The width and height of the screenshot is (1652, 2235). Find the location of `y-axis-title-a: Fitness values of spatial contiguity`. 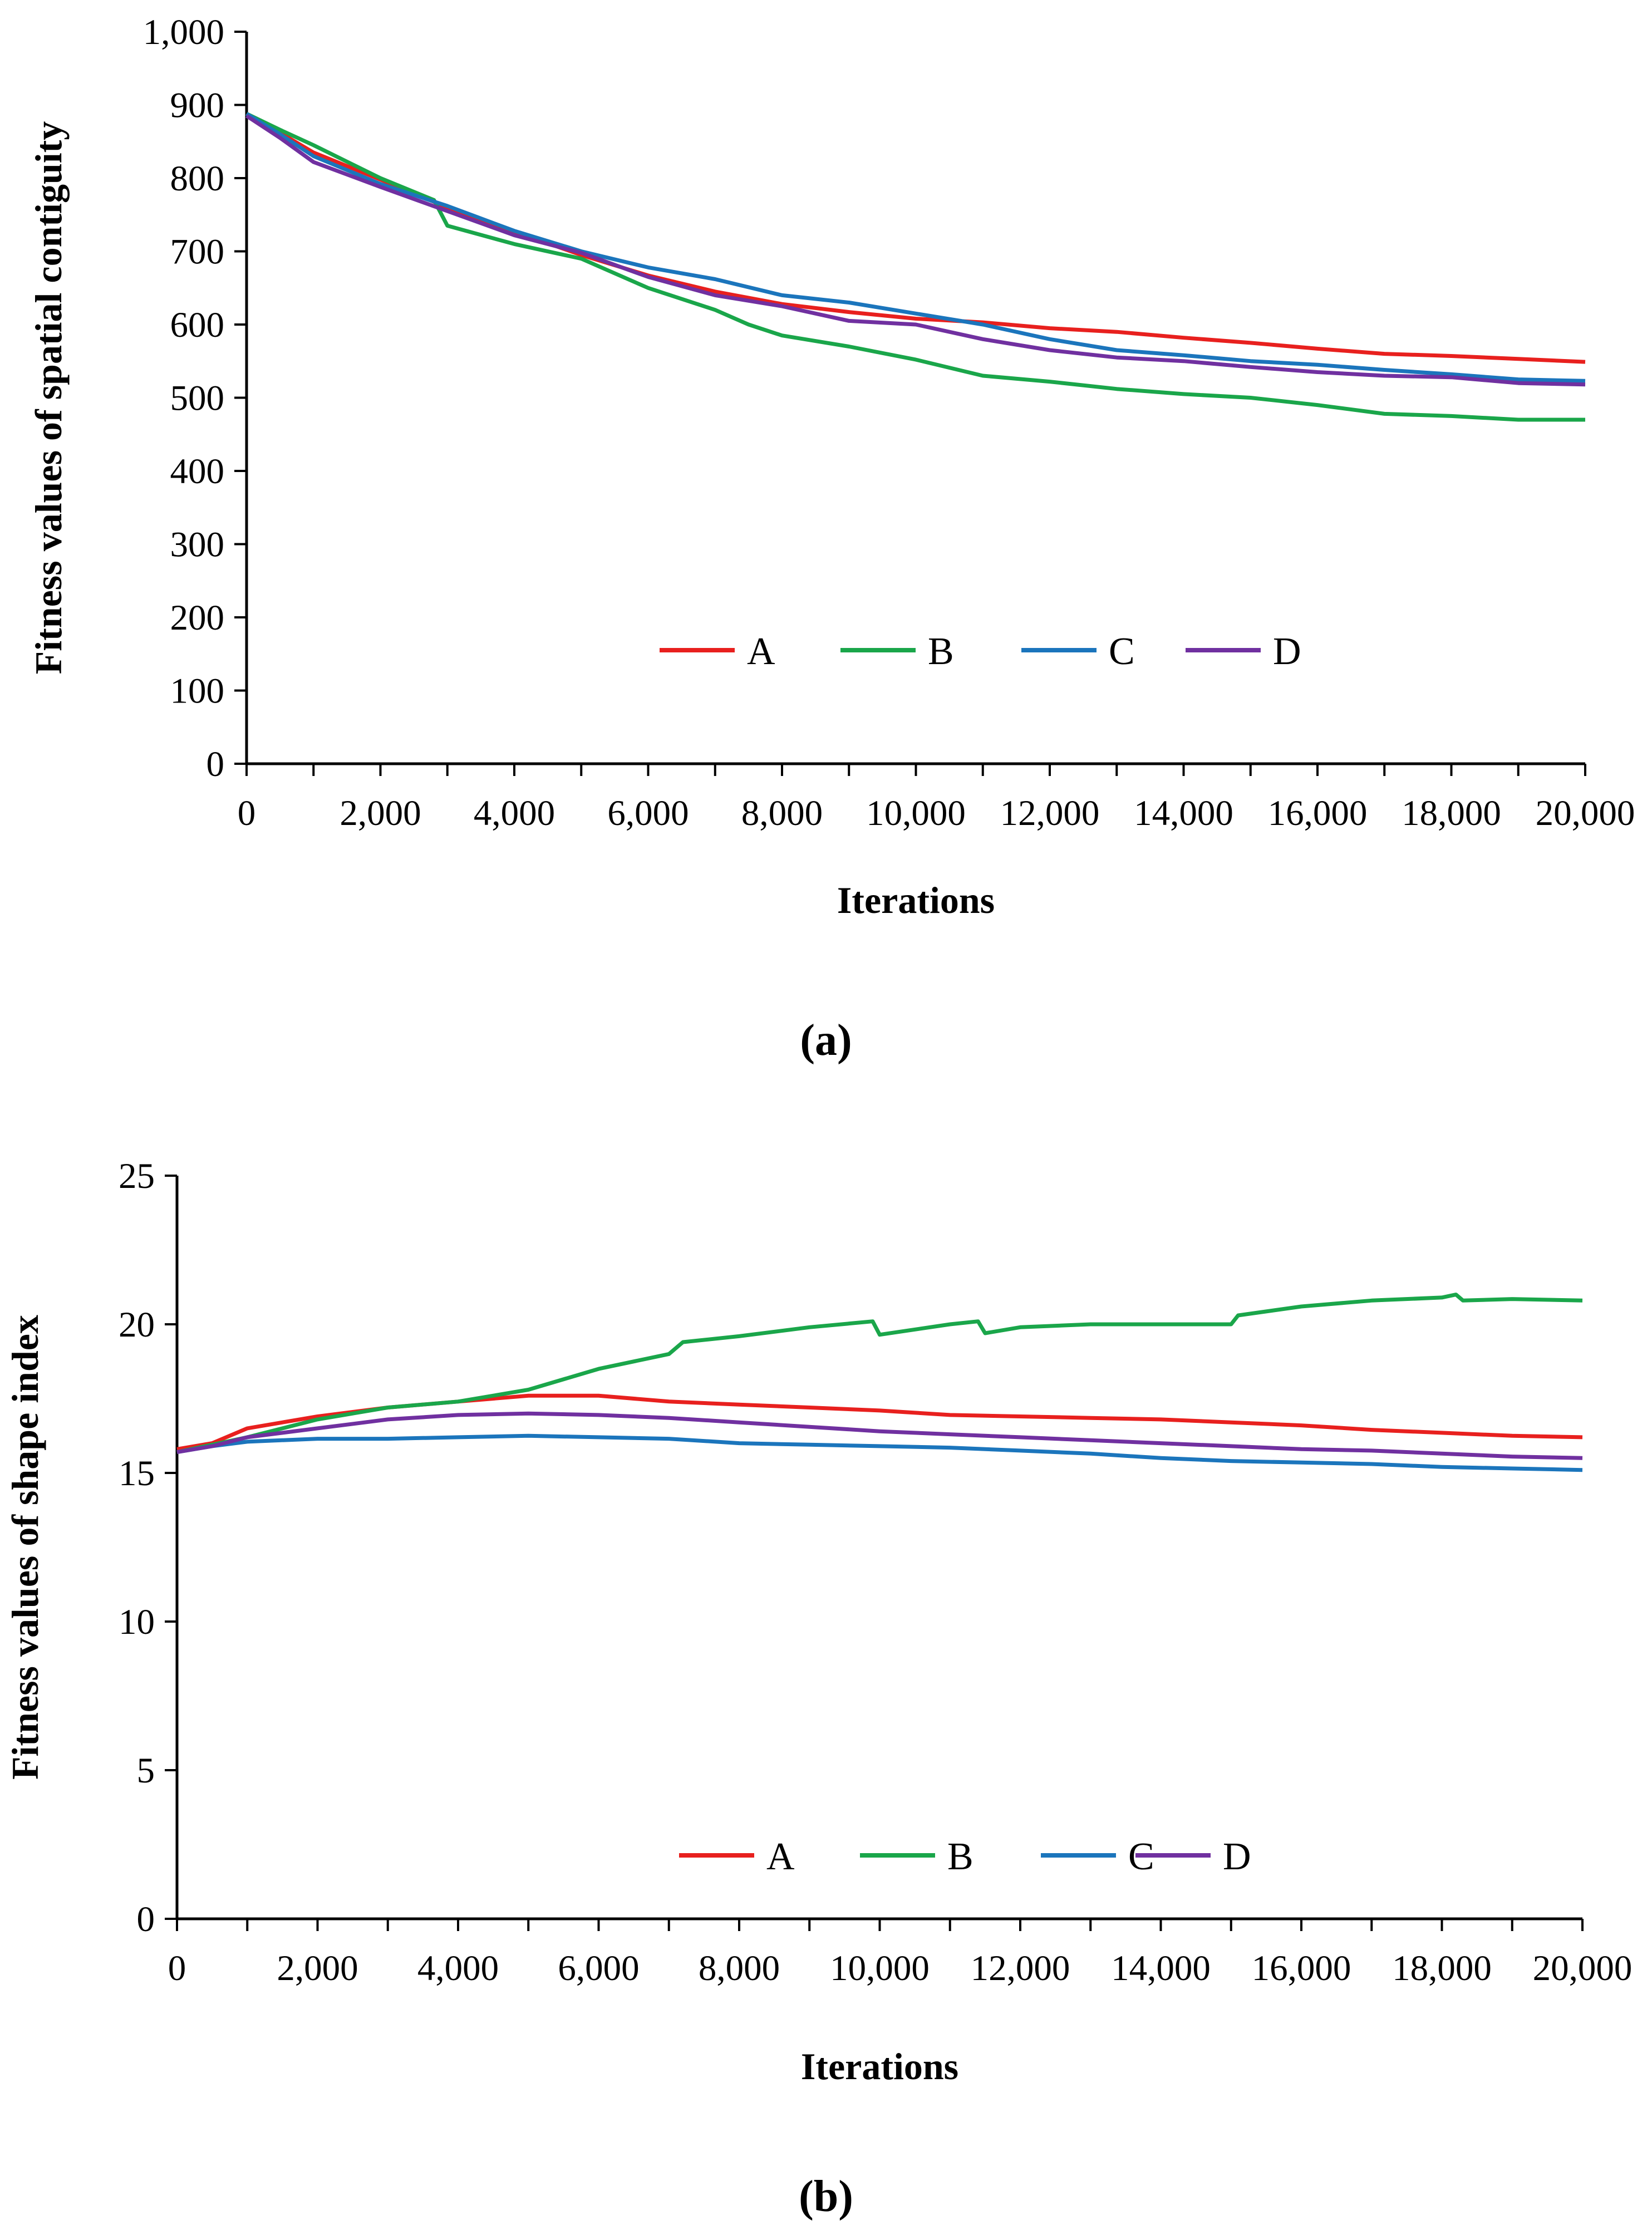

y-axis-title-a: Fitness values of spatial contiguity is located at coordinates (48, 398).